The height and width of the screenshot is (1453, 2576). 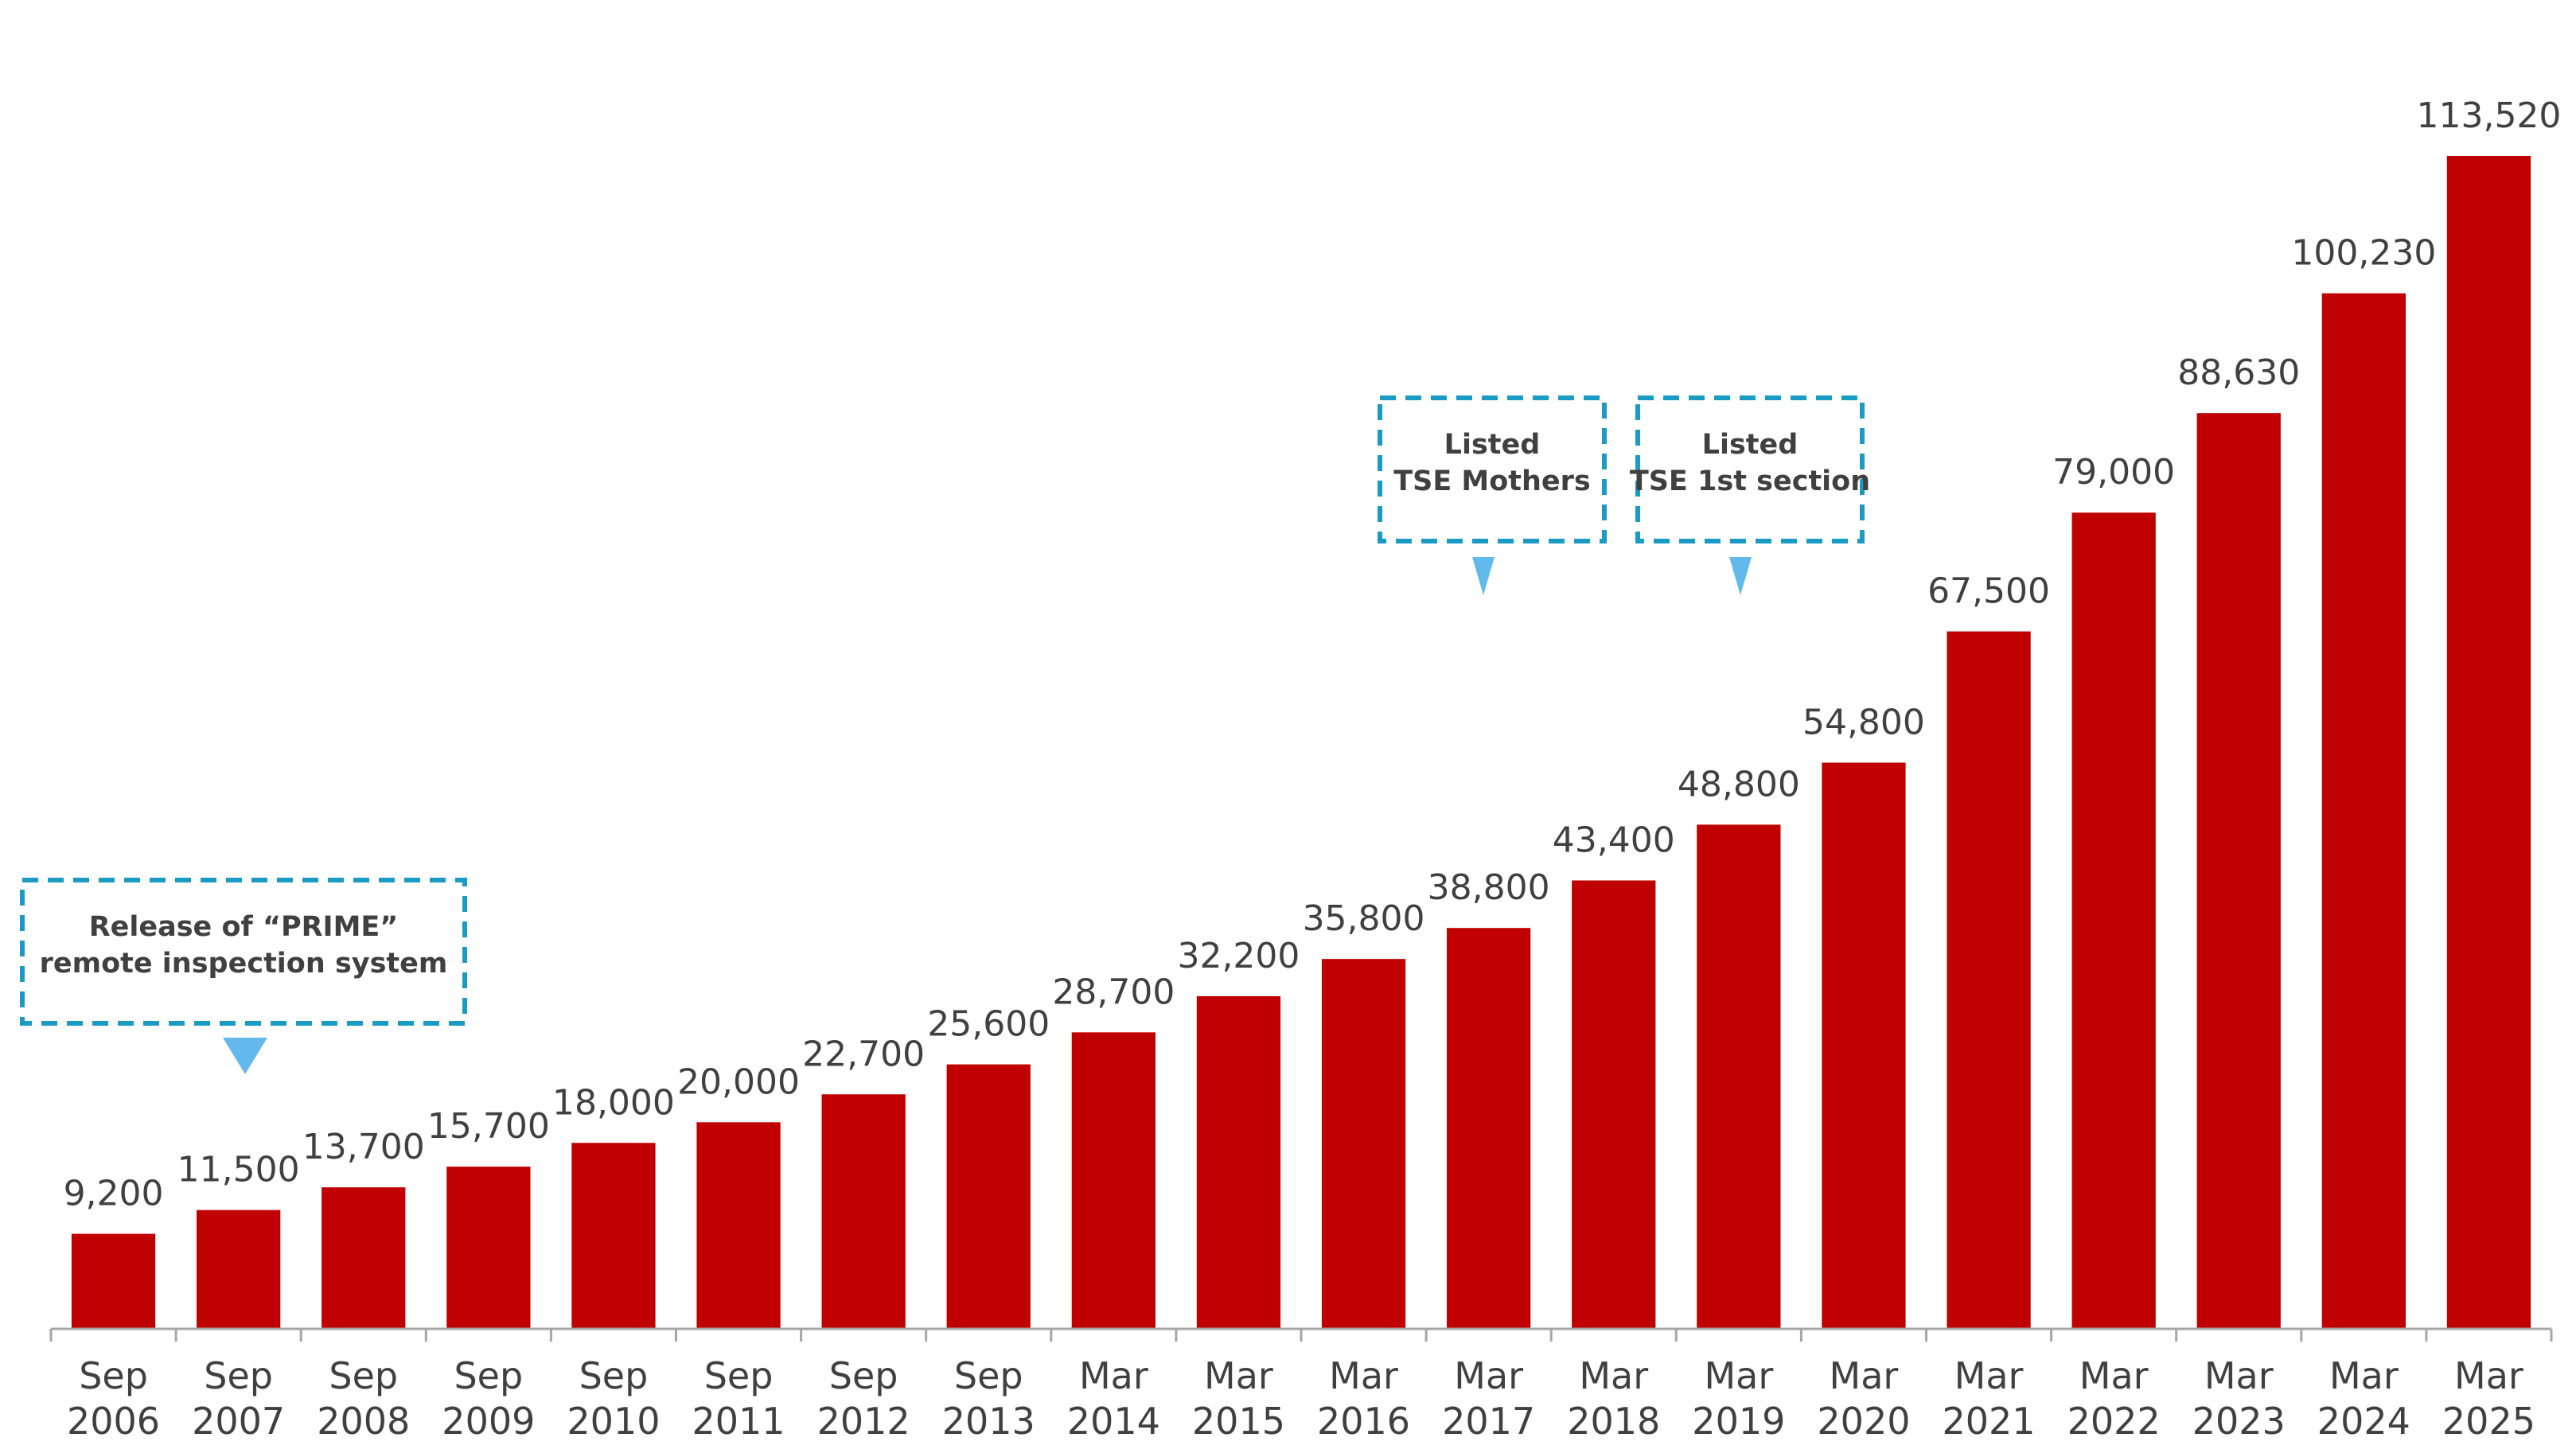 I want to click on x-tick-label-year-1: 2007, so click(x=238, y=1421).